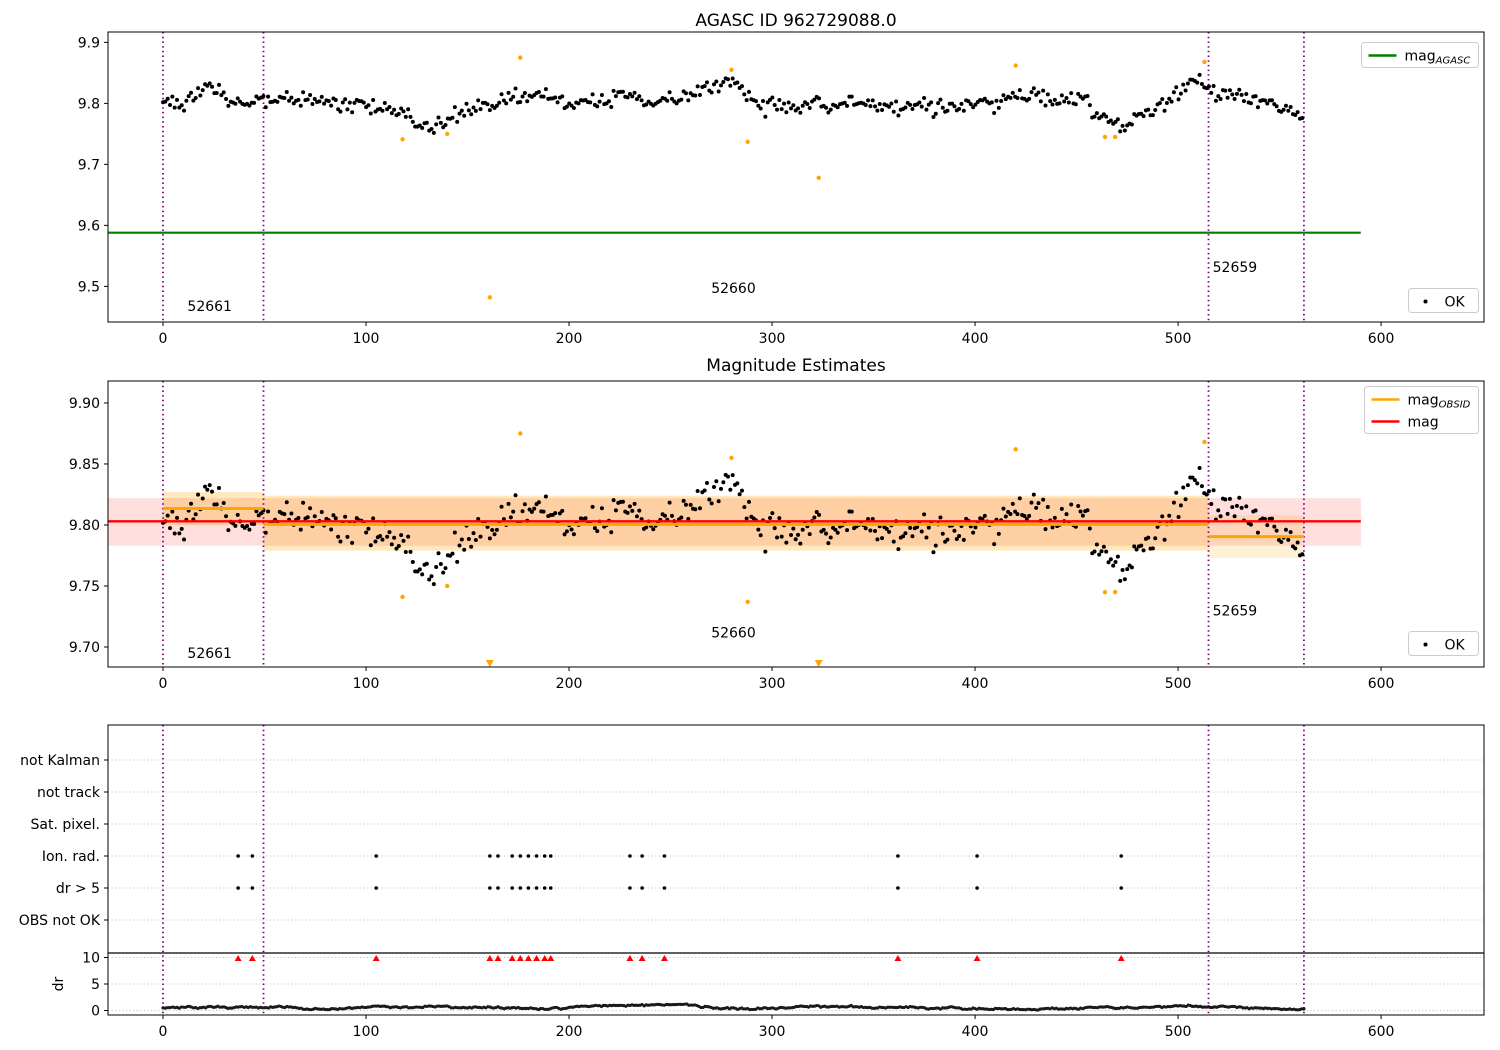 This screenshot has height=1050, width=1500. What do you see at coordinates (95, 1012) in the screenshot?
I see `dr-tick-label: 0` at bounding box center [95, 1012].